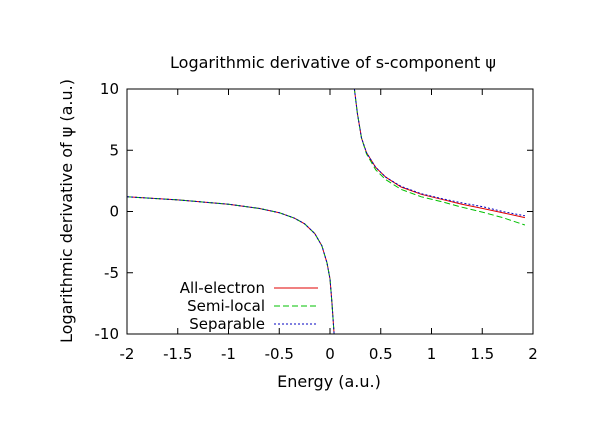 The image size is (612, 428). Describe the element at coordinates (482, 354) in the screenshot. I see `x-tick-label: 1.5` at that location.